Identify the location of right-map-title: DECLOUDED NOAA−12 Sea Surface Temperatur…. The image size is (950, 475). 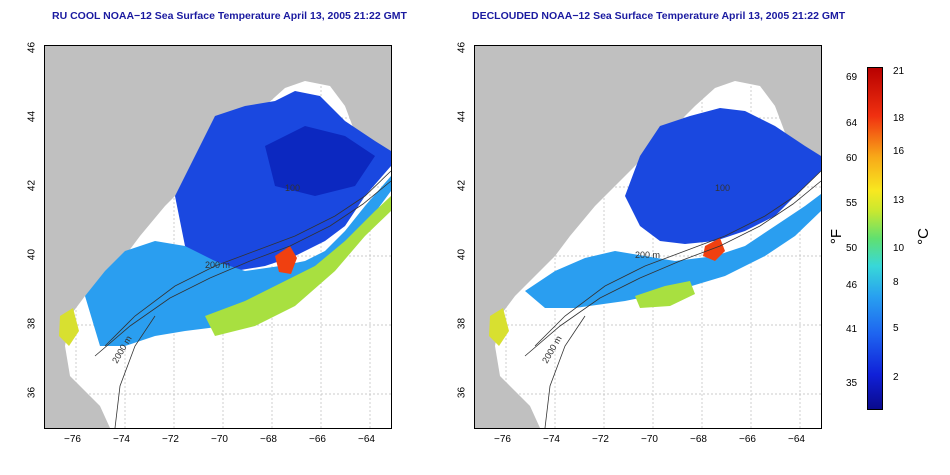
(659, 16).